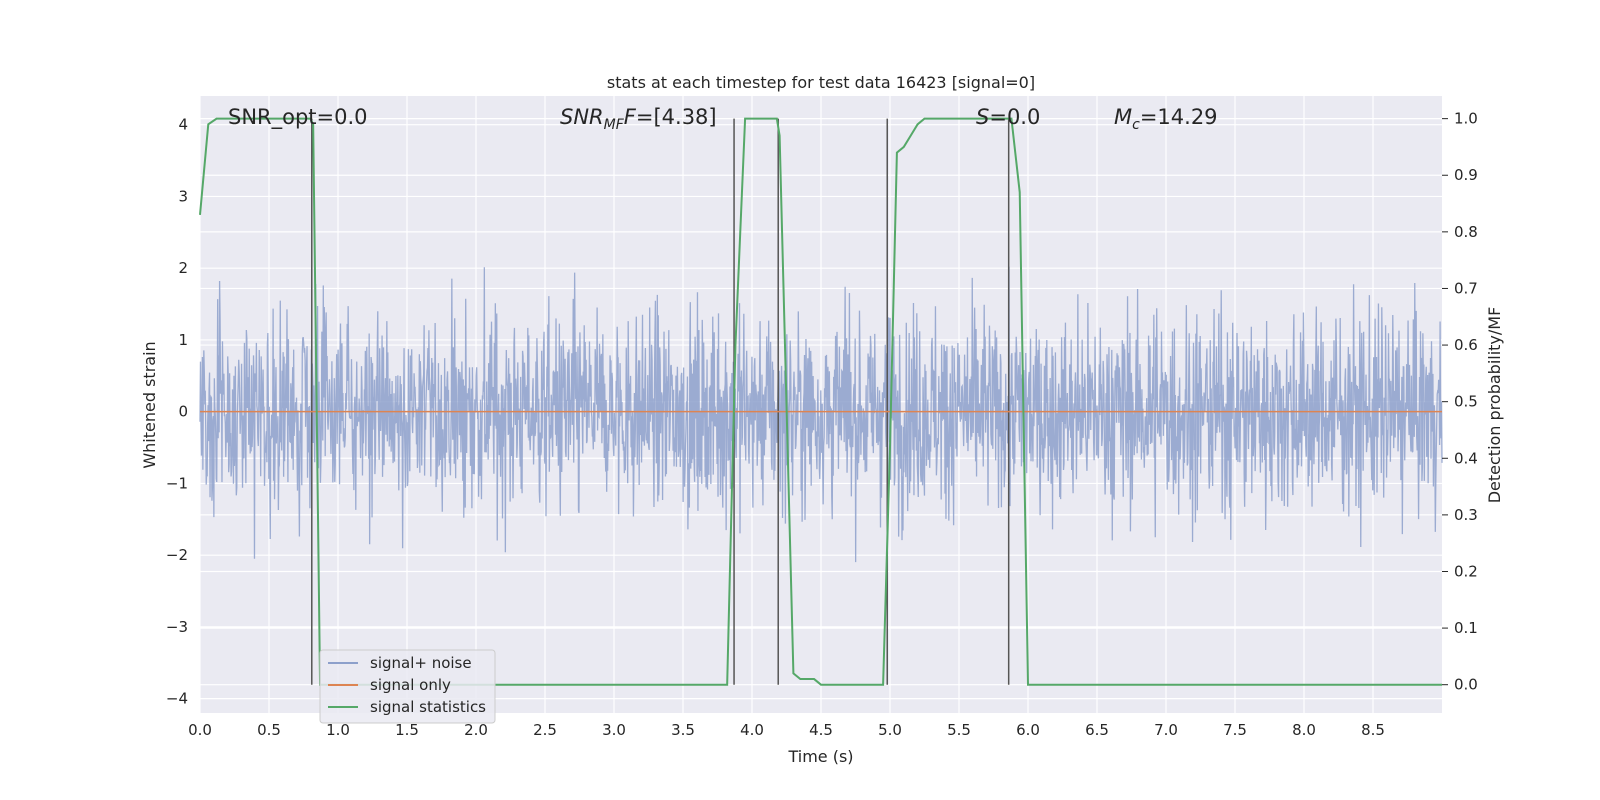  I want to click on y-tick-label: −3, so click(177, 627).